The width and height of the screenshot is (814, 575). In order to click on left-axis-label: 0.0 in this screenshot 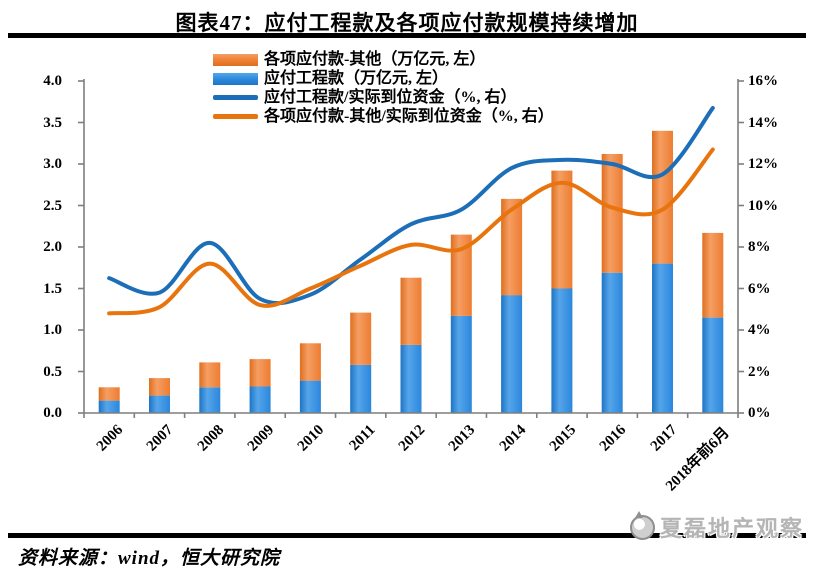, I will do `click(52, 413)`.